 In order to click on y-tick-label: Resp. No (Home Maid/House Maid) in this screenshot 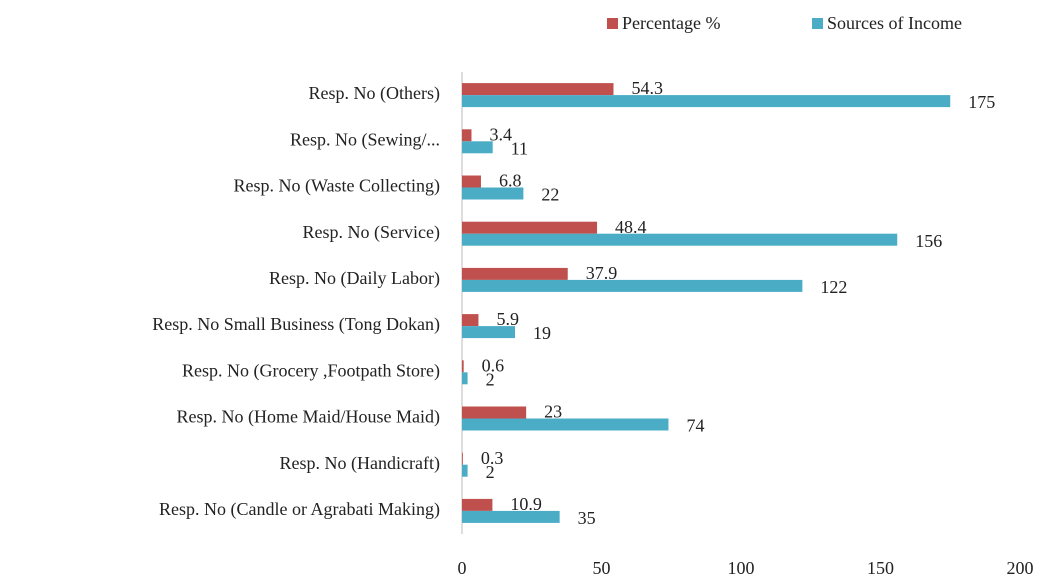, I will do `click(308, 417)`.